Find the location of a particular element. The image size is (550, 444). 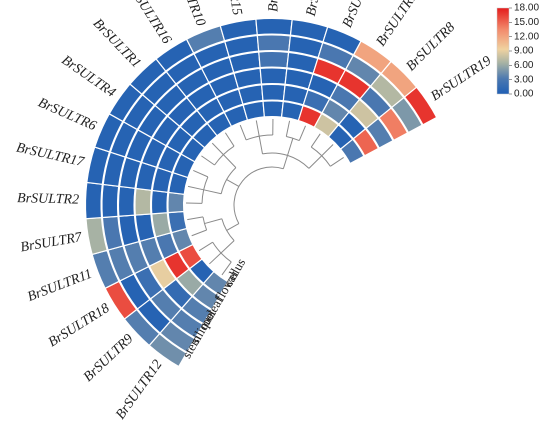

heatmap-cell-BrSULTR14-stem is located at coordinates (274, 26).